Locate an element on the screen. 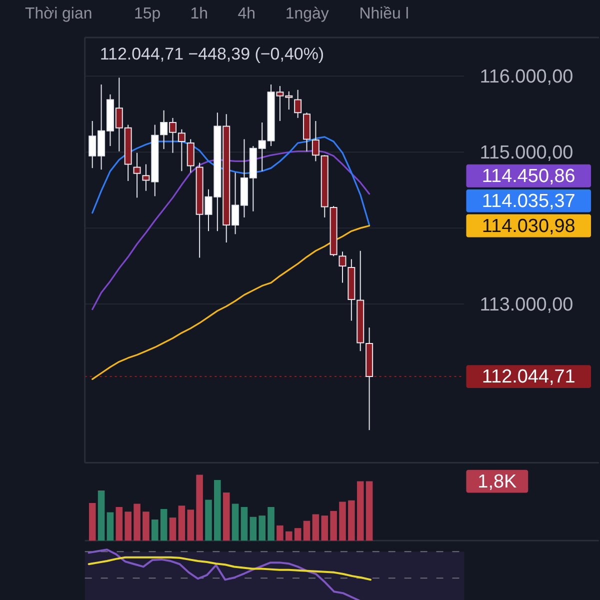  y-tick-label: 113.000,00 is located at coordinates (527, 305).